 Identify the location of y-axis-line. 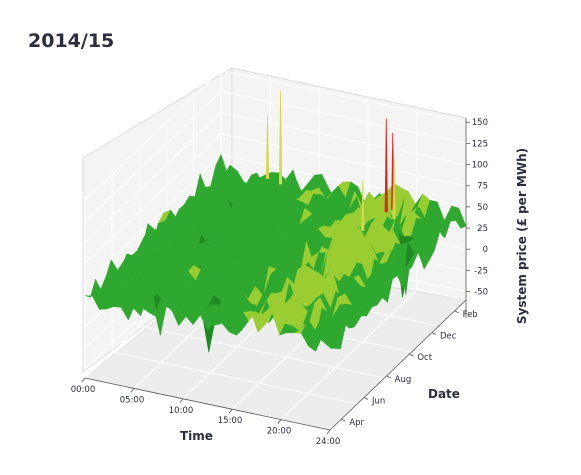
(398, 365).